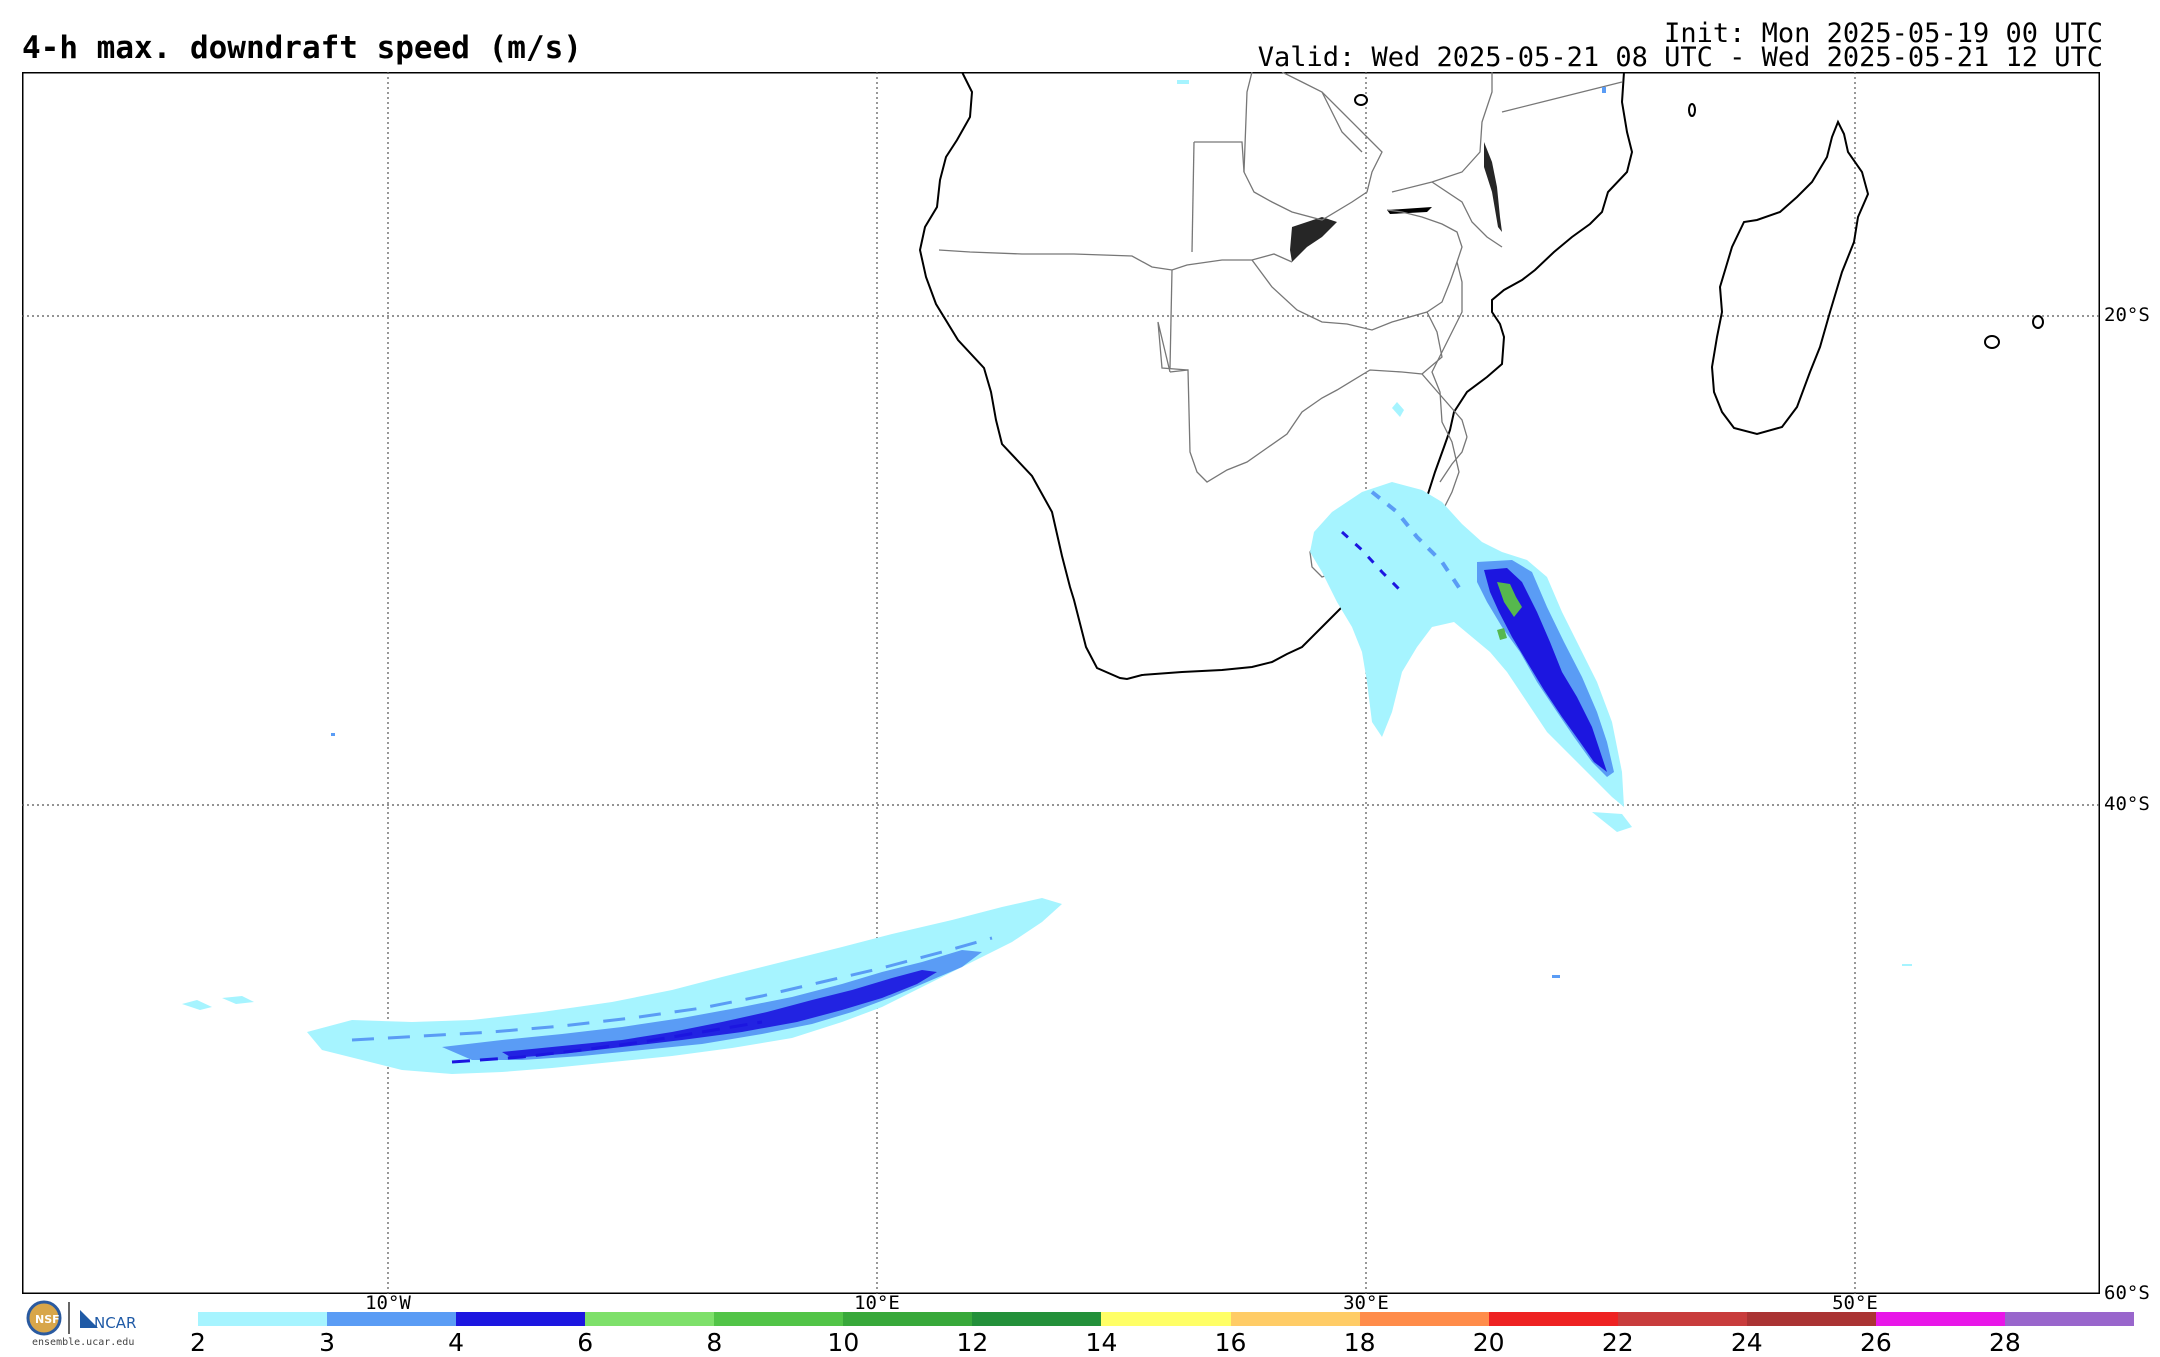 The width and height of the screenshot is (2160, 1357). Describe the element at coordinates (877, 1303) in the screenshot. I see `lon-label-10e: 10°E` at that location.